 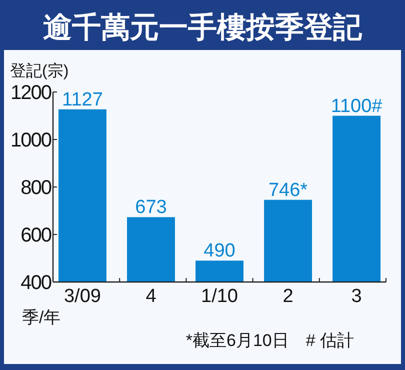 I want to click on y-tick-label: 800, so click(x=36, y=188).